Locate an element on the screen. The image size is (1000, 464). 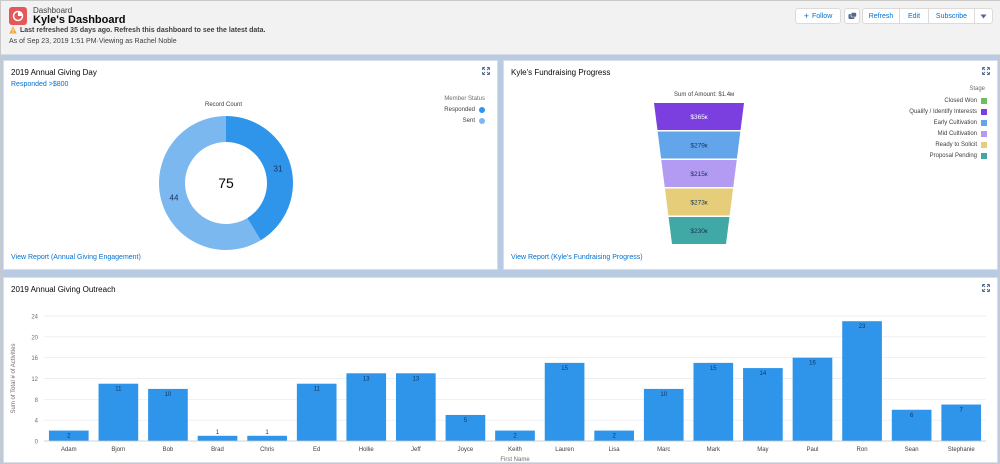
legend-item-responded: Responded is located at coordinates (464, 110).